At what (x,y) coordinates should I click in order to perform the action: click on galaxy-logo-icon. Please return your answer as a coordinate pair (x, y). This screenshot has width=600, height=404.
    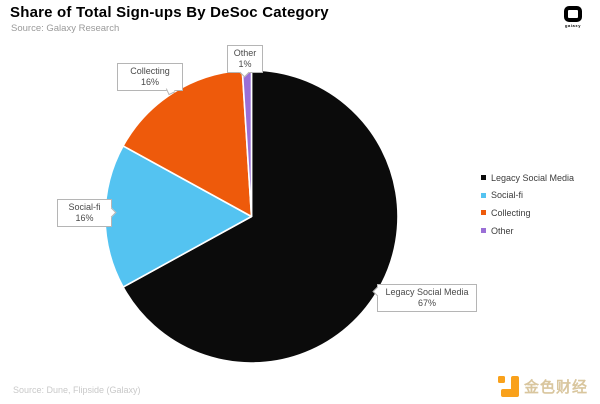
    Looking at the image, I should click on (573, 14).